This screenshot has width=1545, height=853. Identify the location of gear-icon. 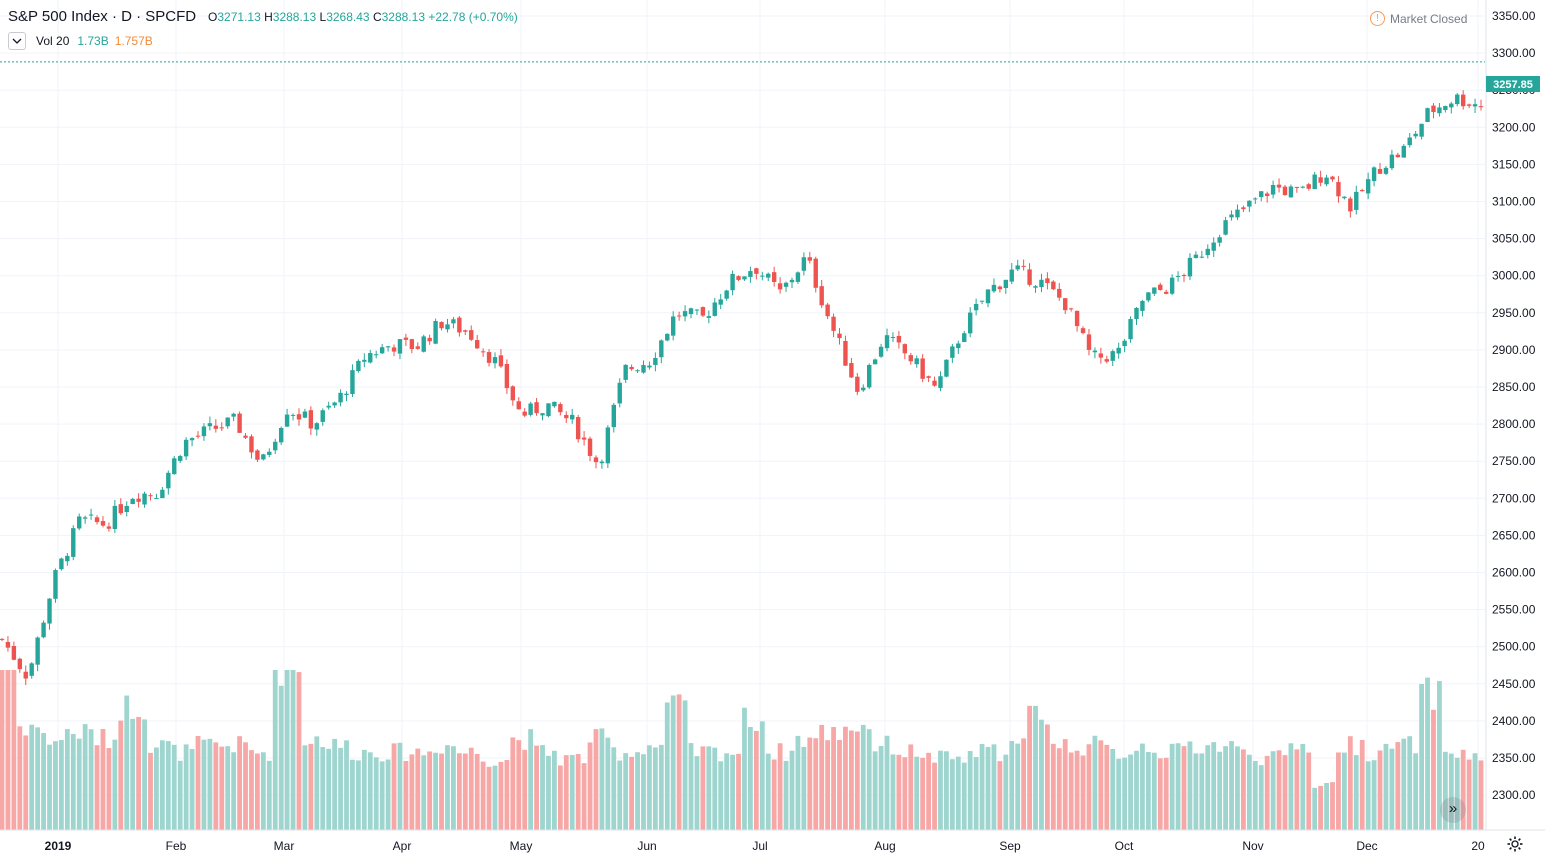
(1515, 844).